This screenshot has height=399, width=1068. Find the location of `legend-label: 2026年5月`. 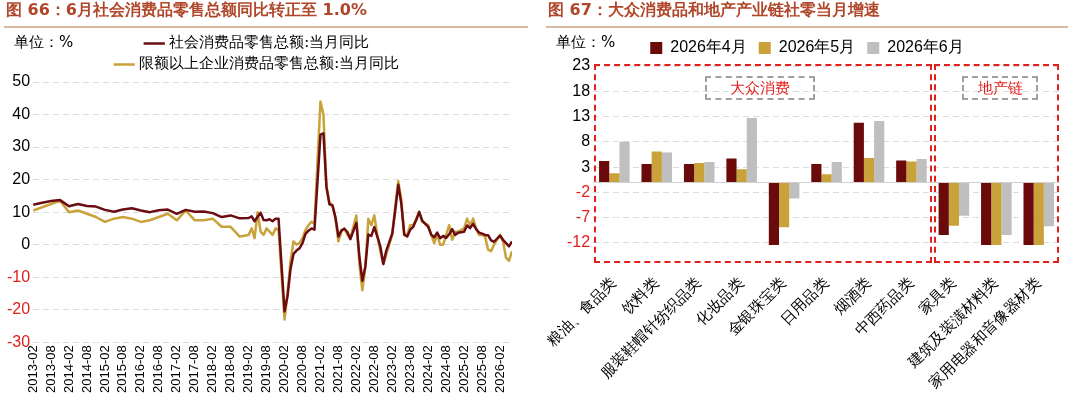

legend-label: 2026年5月 is located at coordinates (817, 47).